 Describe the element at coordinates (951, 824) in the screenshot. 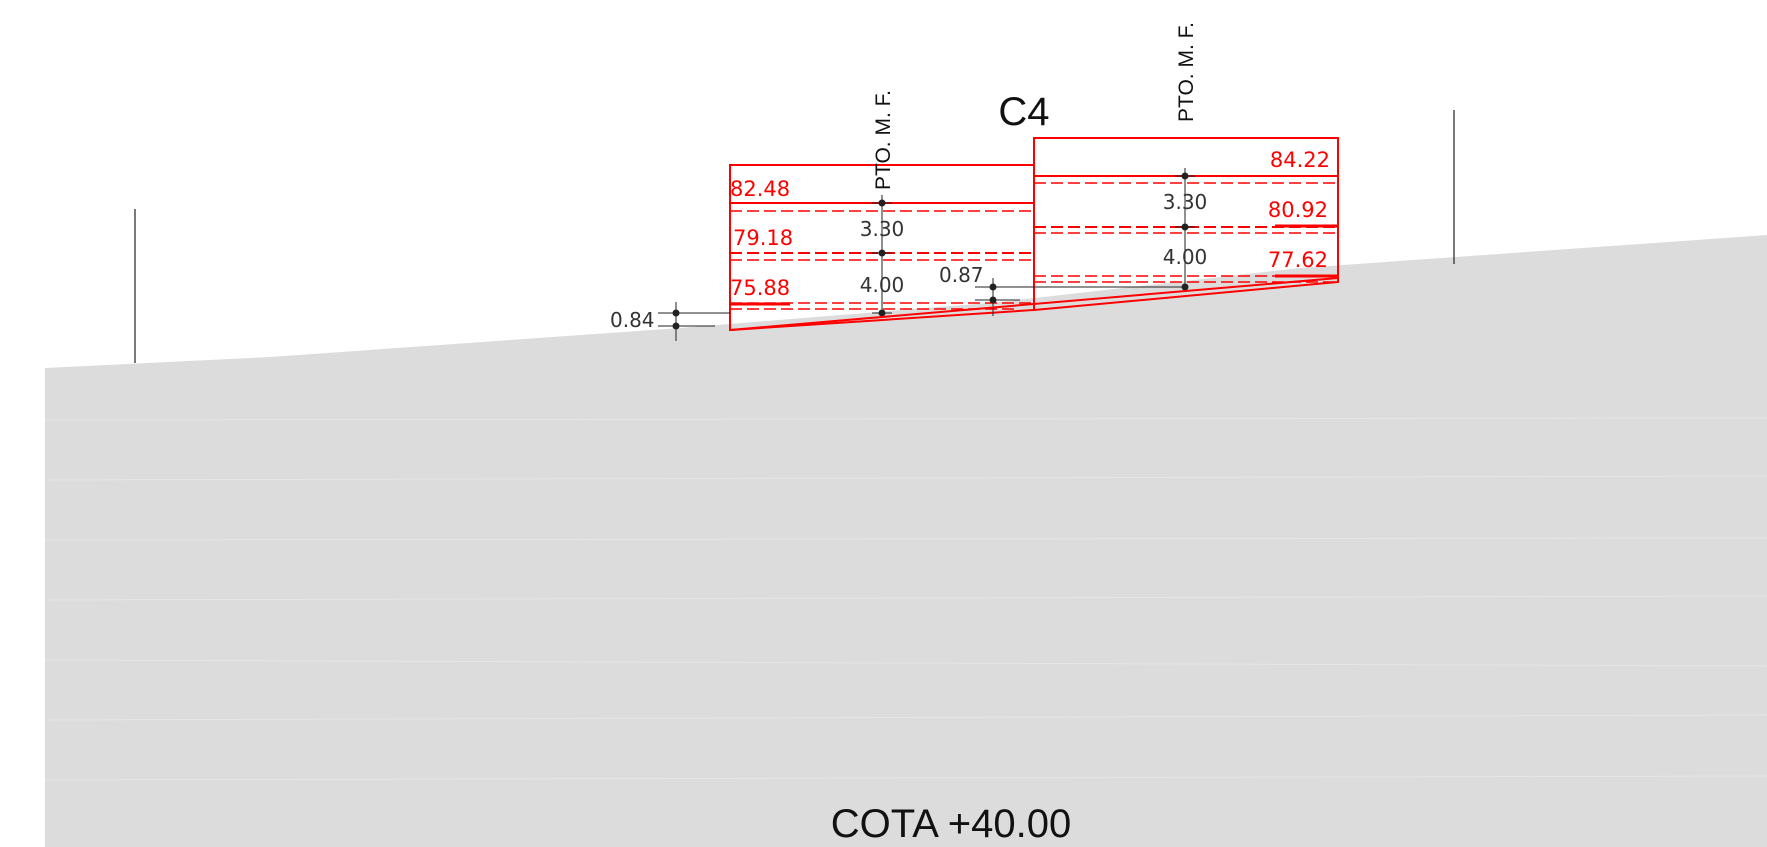

I see `base-level-label: COTA +40.00` at that location.